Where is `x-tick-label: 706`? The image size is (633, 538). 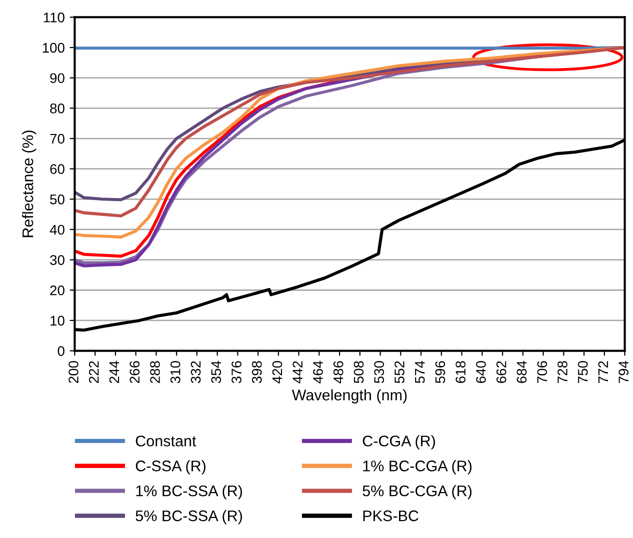
x-tick-label: 706 is located at coordinates (542, 372).